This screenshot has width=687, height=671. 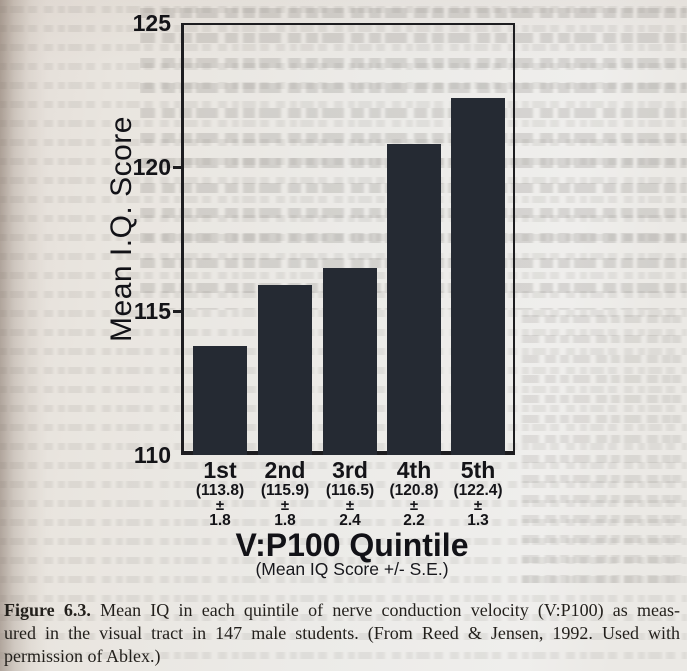 I want to click on y-tick-label-115: 115, so click(x=152, y=311).